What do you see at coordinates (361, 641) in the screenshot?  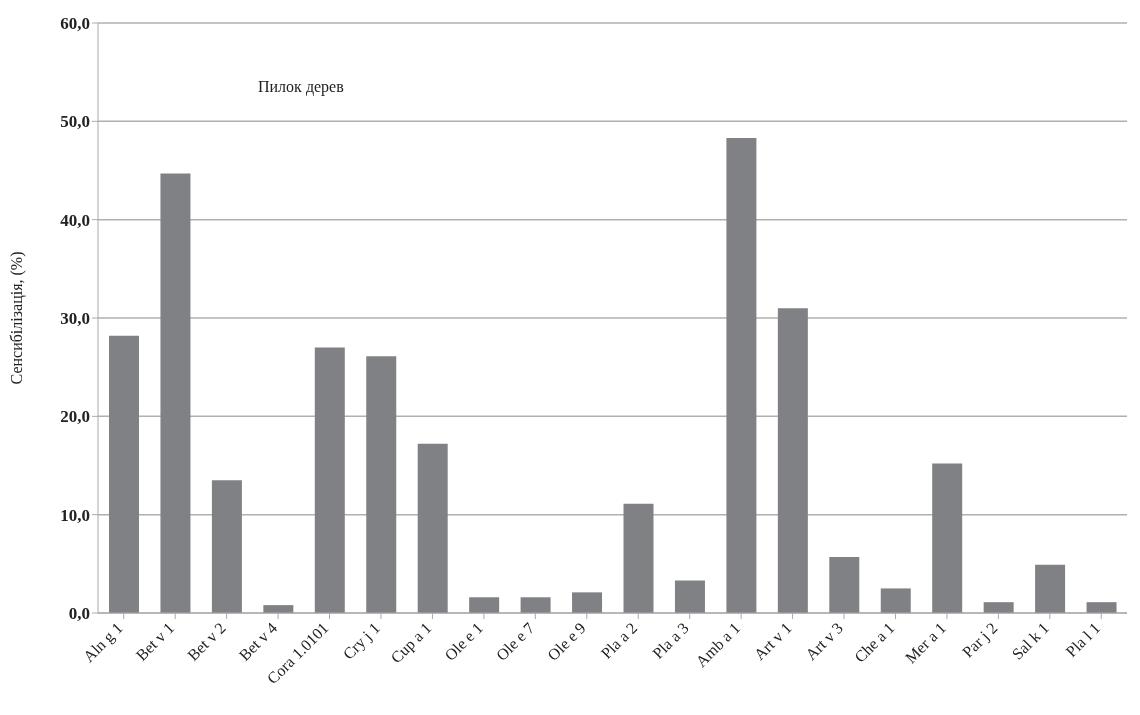 I see `x-tick-label: Cry j 1` at bounding box center [361, 641].